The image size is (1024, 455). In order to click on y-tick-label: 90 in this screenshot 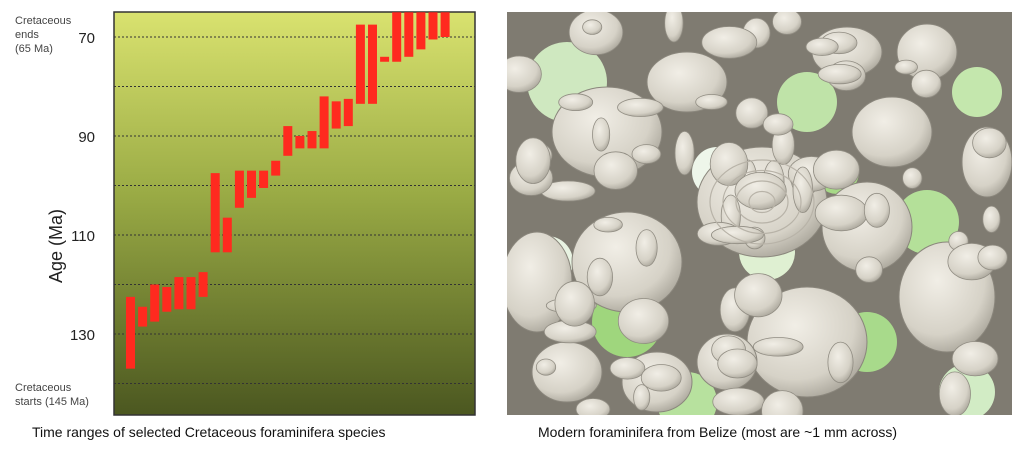, I will do `click(86, 137)`.